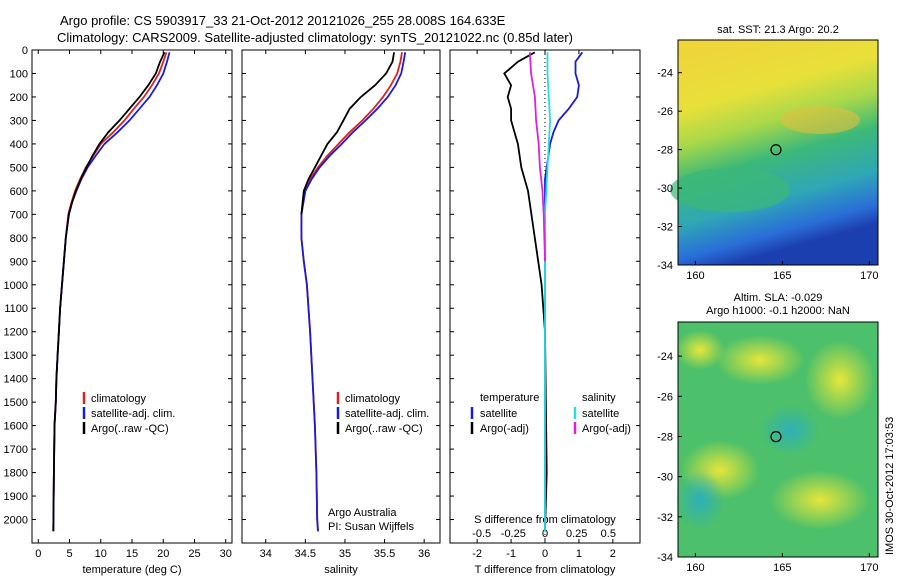 The image size is (900, 580). Describe the element at coordinates (511, 554) in the screenshot. I see `t-diff-tick-label: -1` at that location.